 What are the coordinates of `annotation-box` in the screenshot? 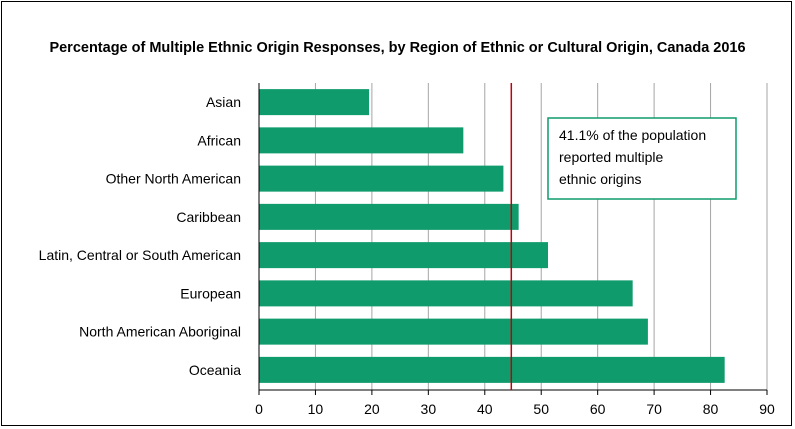 It's located at (642, 158).